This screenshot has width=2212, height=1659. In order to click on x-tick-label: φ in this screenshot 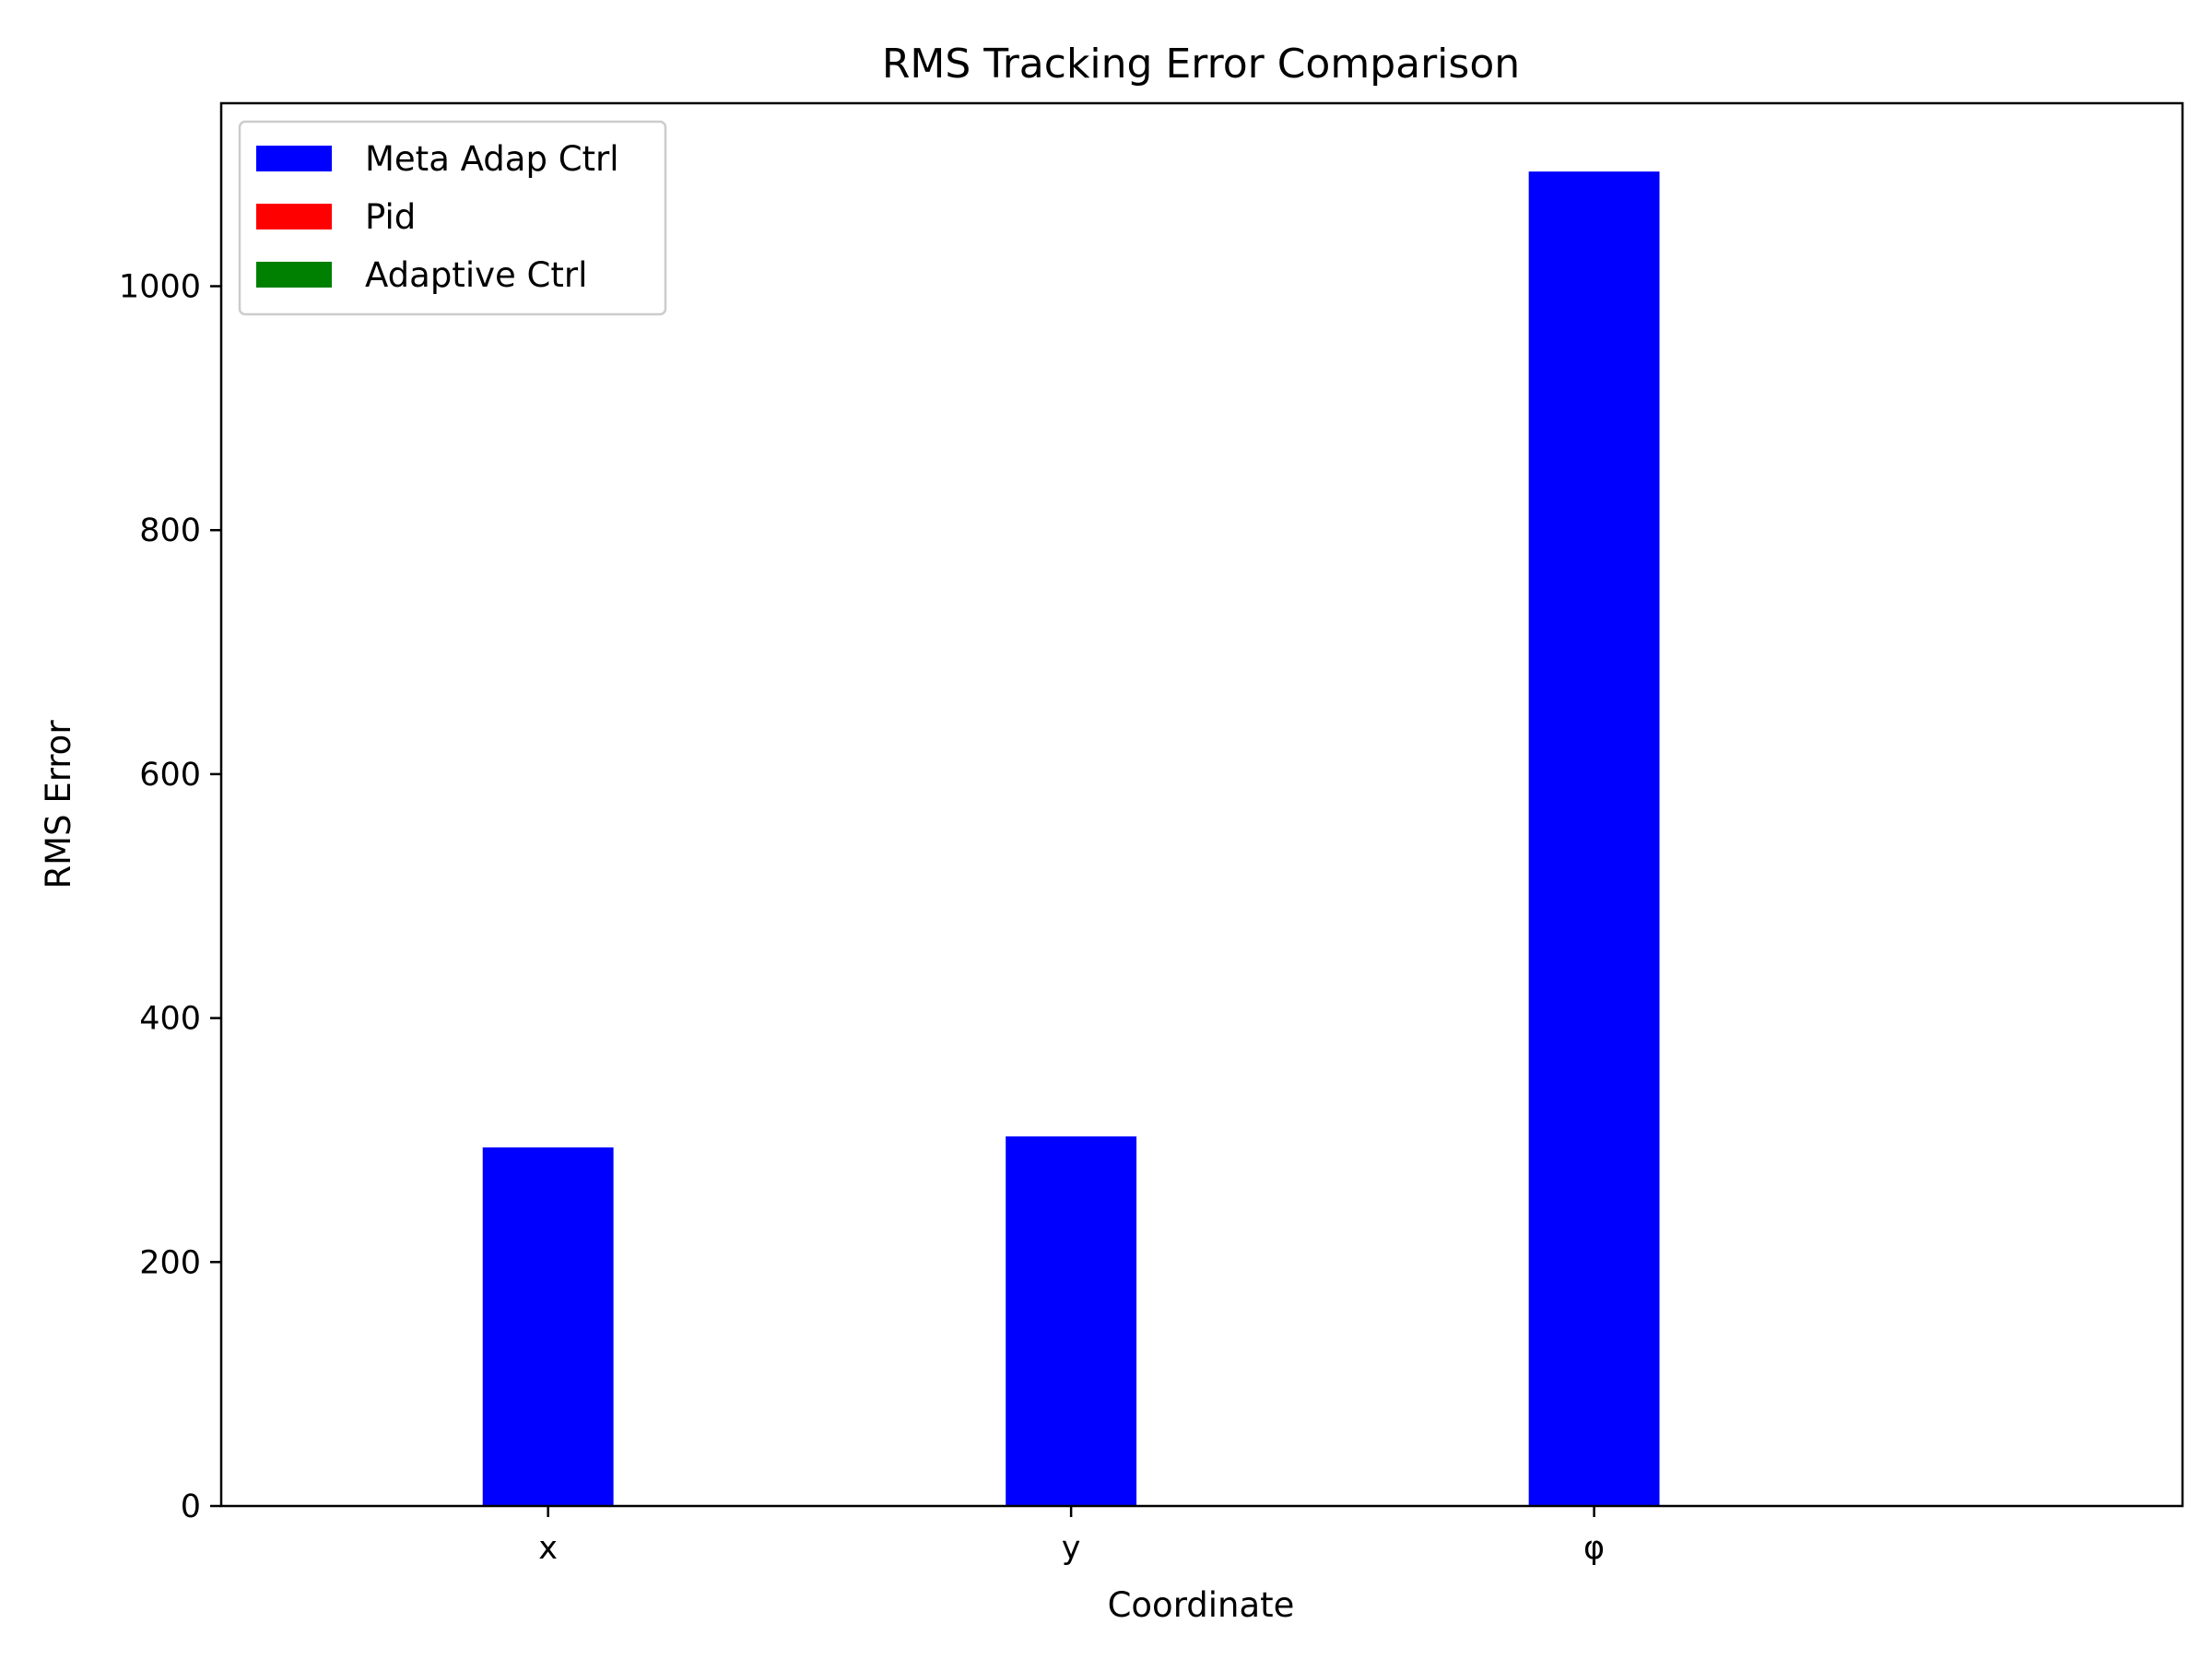, I will do `click(1594, 1548)`.